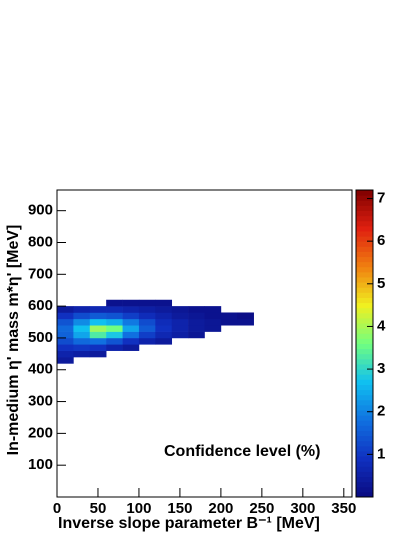  I want to click on colorbar-tick-label: 7, so click(381, 197).